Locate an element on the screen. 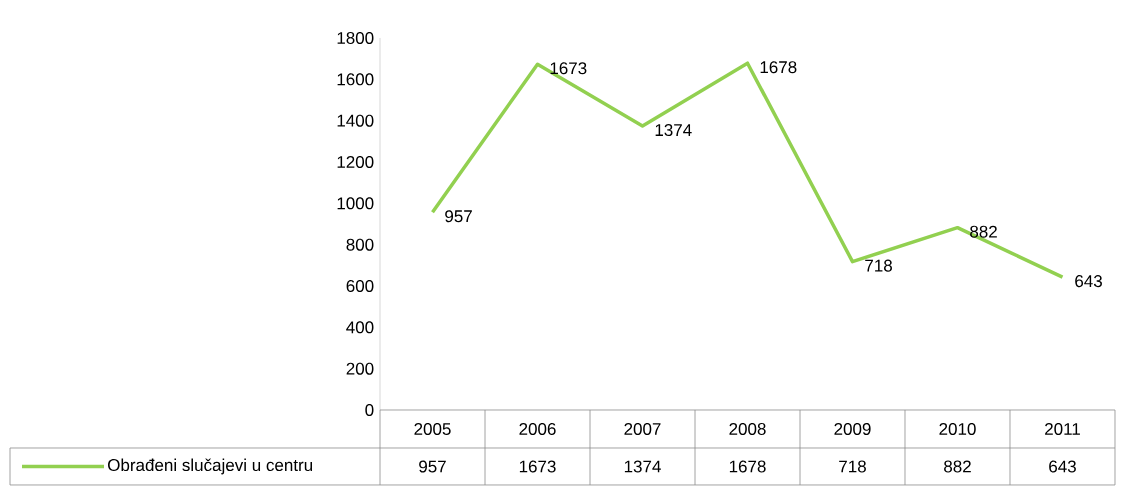  data-label: 957 is located at coordinates (458, 216).